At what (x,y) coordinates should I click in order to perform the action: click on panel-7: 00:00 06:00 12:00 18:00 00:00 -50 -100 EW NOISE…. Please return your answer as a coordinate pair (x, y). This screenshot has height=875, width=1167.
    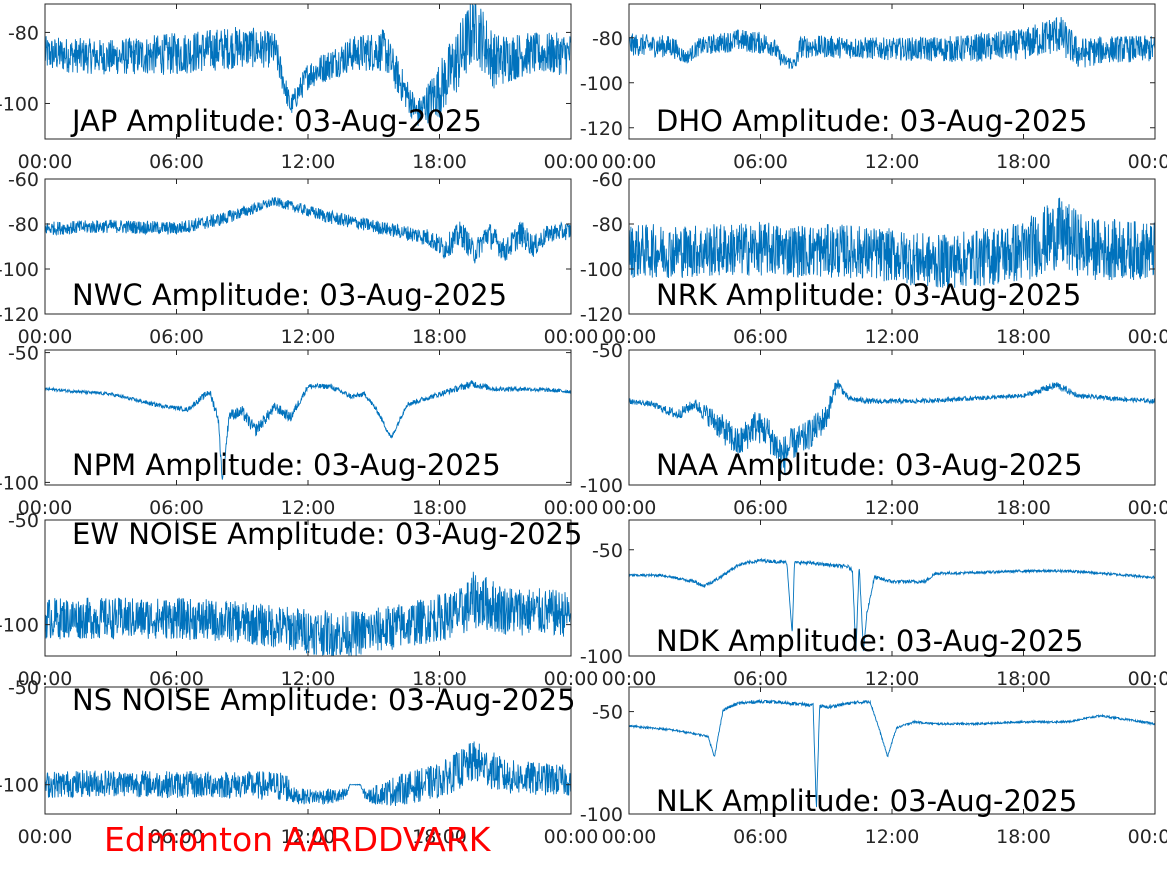
    Looking at the image, I should click on (299, 600).